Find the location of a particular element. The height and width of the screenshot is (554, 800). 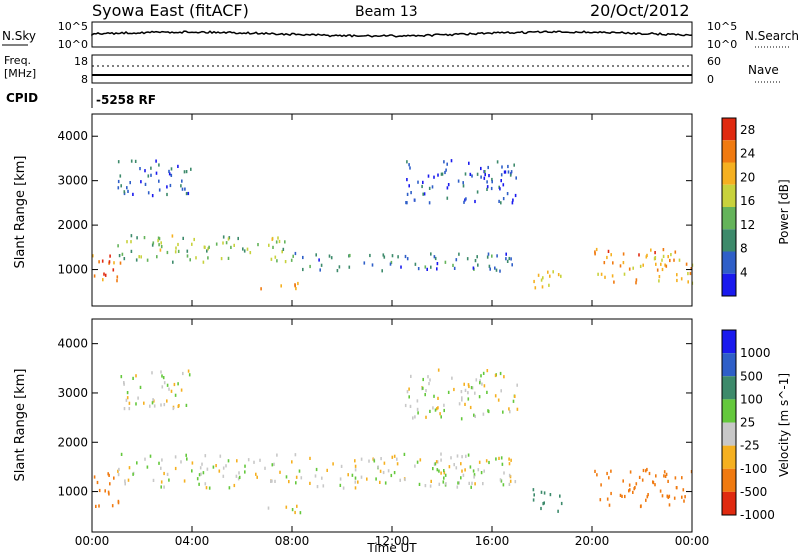

nsky-label: N.Sky is located at coordinates (19, 36).